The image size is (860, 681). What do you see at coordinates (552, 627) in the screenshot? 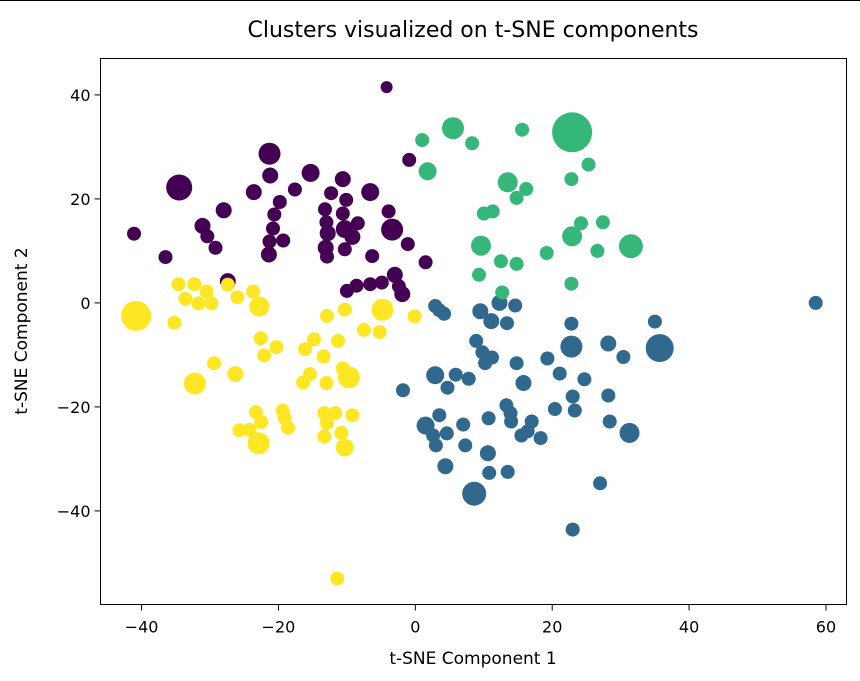
I see `x-tick-label: 20` at bounding box center [552, 627].